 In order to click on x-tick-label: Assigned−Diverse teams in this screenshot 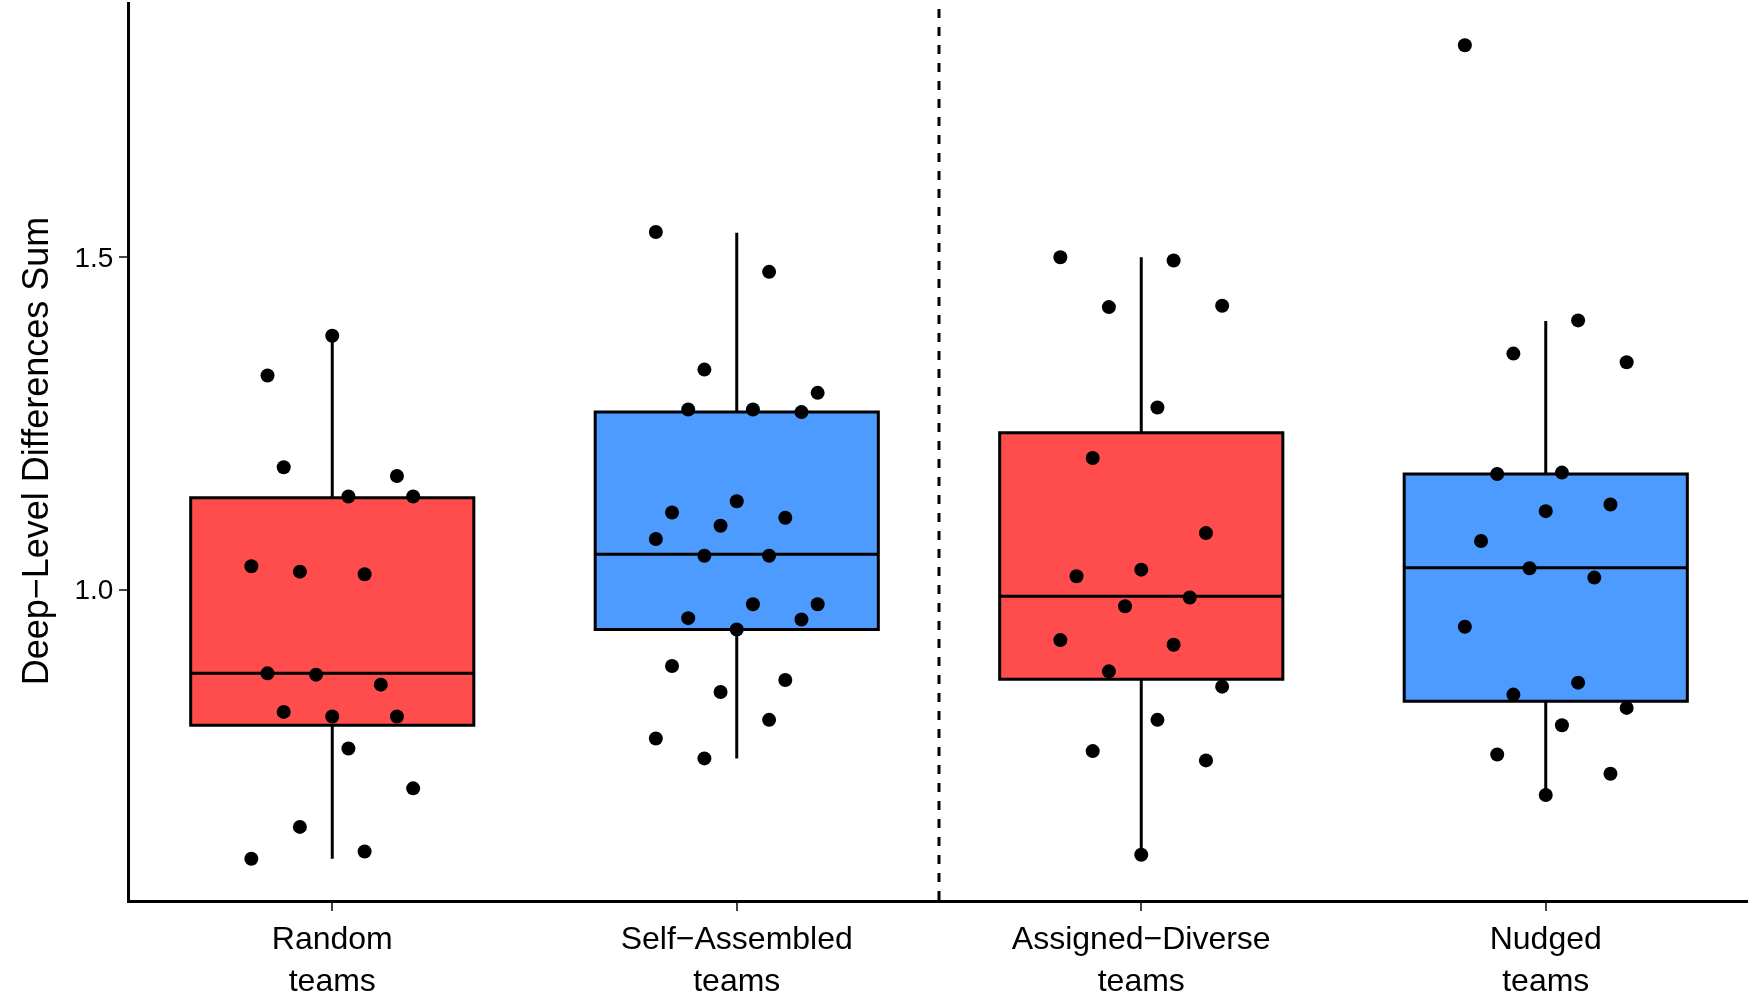, I will do `click(1141, 959)`.